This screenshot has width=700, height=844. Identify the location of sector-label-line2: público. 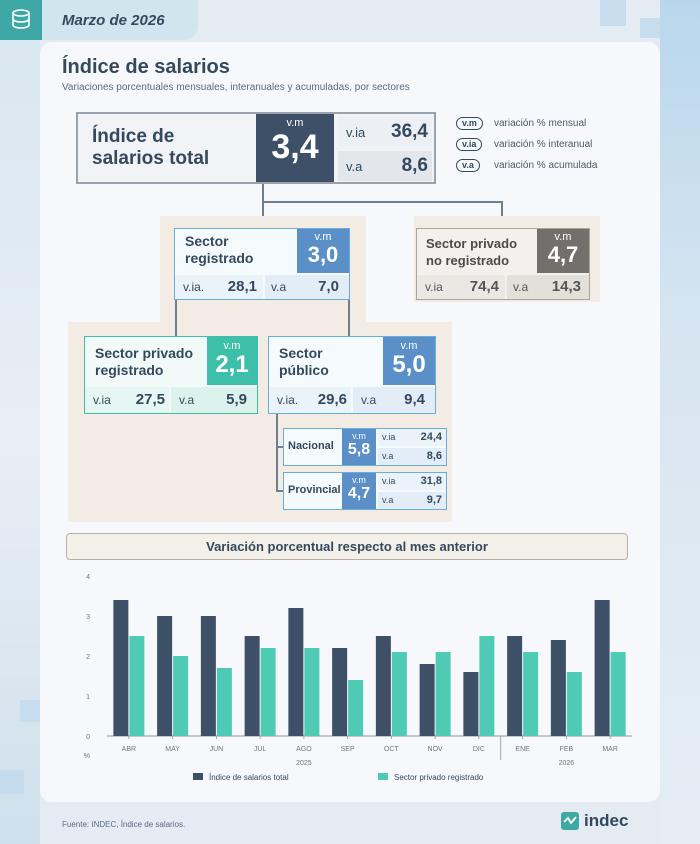
(304, 370).